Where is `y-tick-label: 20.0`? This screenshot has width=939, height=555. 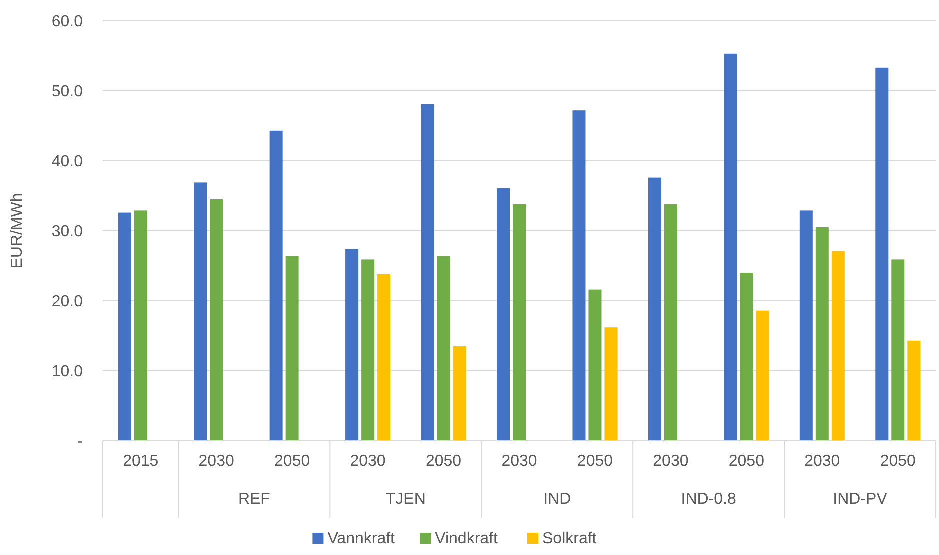
y-tick-label: 20.0 is located at coordinates (68, 302).